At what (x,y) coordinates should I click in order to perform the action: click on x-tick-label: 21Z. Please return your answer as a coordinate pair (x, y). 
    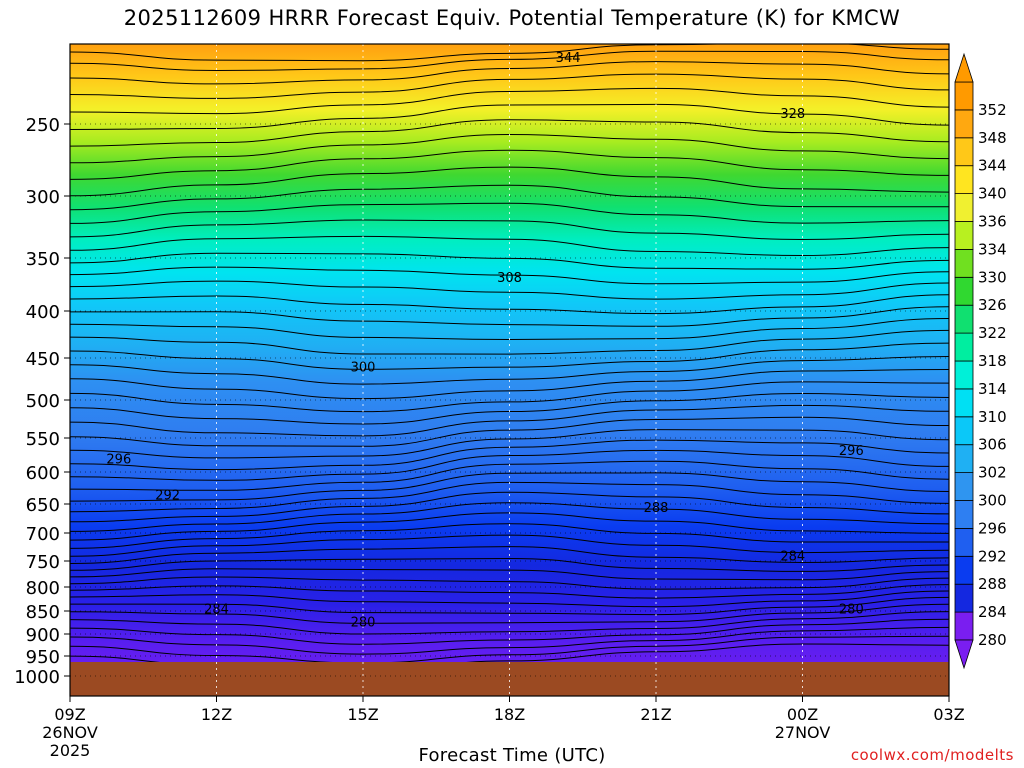
    Looking at the image, I should click on (655, 714).